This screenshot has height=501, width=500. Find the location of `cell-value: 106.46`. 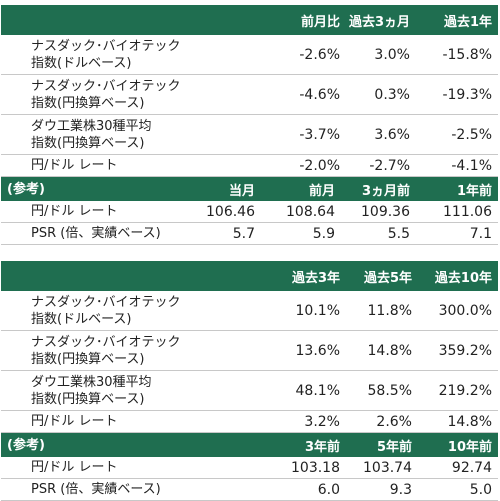

cell-value: 106.46 is located at coordinates (230, 211).